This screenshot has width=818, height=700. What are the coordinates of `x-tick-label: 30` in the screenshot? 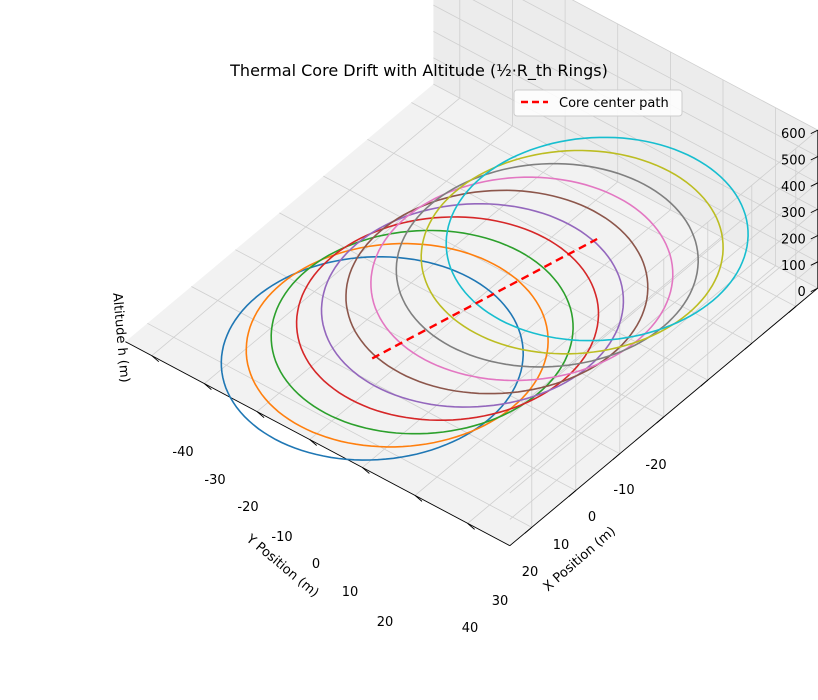 It's located at (500, 601).